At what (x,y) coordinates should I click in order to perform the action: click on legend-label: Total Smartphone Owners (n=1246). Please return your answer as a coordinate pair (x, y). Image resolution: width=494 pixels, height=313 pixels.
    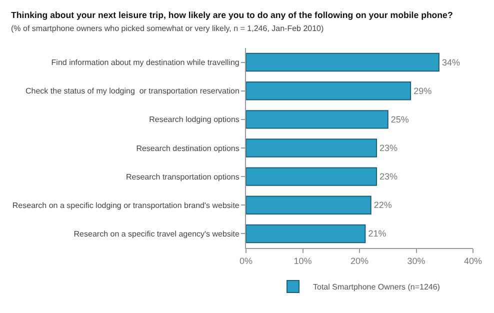
    Looking at the image, I should click on (376, 287).